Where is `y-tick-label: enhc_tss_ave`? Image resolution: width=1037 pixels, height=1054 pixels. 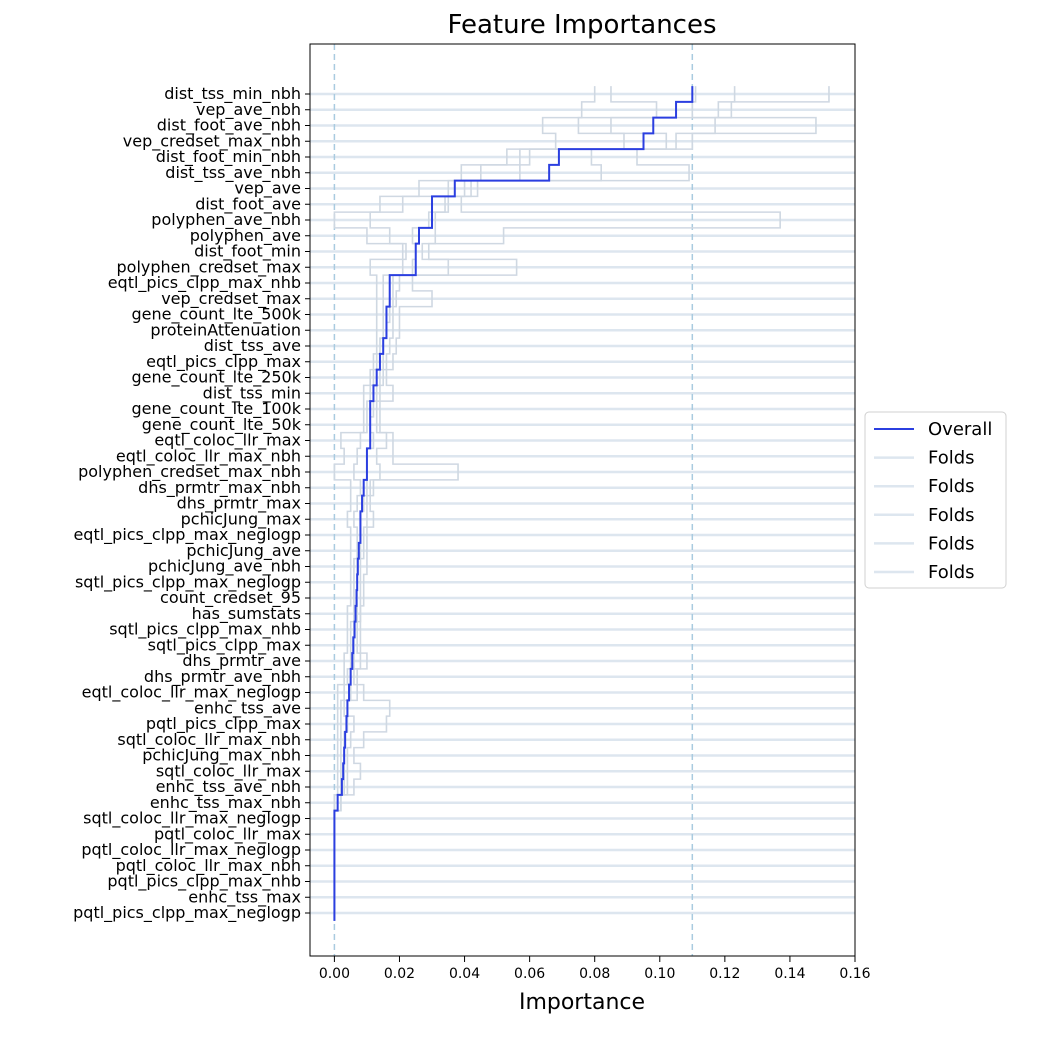
y-tick-label: enhc_tss_ave is located at coordinates (247, 708).